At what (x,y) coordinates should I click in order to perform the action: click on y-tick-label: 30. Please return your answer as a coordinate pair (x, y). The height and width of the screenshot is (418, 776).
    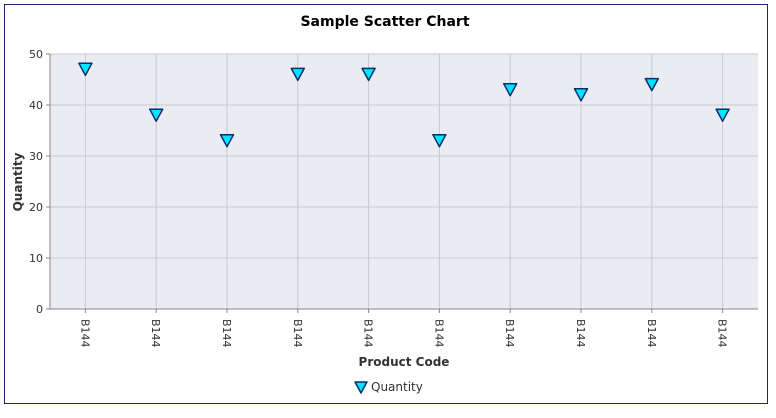
    Looking at the image, I should click on (36, 156).